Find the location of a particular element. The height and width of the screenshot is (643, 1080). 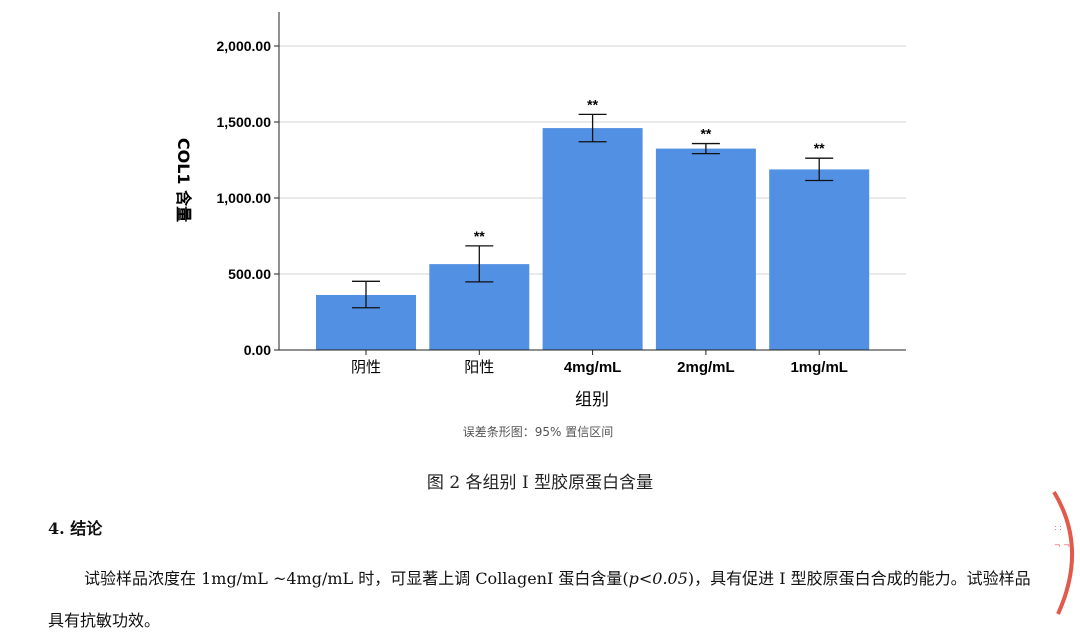

conclusion-text-2: )，具有促进 I 型胶原蛋白合成的能力。试验样品具有抗敏功效。 is located at coordinates (539, 599).